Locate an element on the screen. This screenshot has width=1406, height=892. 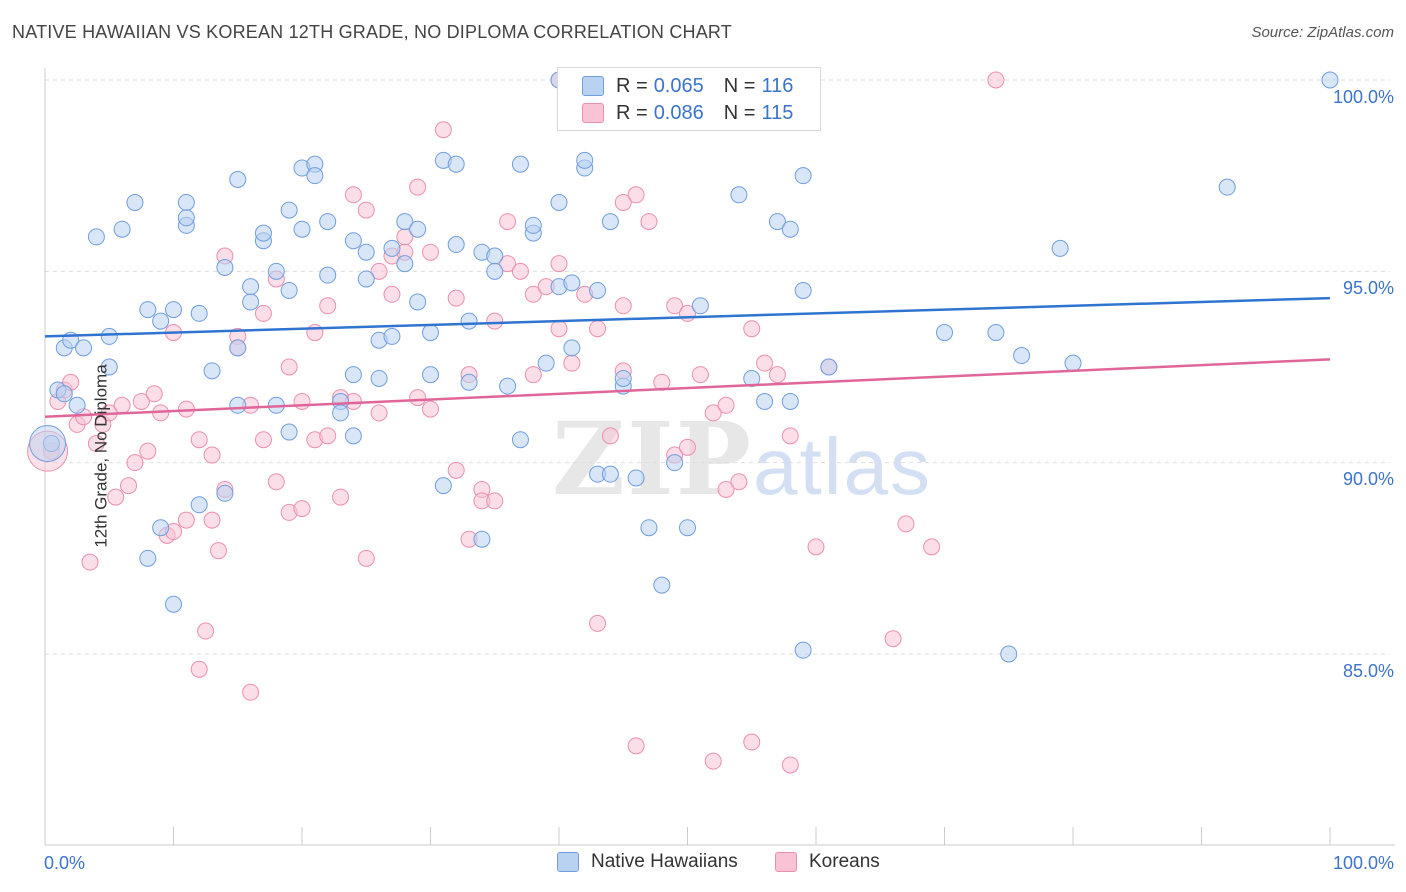
native-hawaiians-trend-line is located at coordinates (687, 317).